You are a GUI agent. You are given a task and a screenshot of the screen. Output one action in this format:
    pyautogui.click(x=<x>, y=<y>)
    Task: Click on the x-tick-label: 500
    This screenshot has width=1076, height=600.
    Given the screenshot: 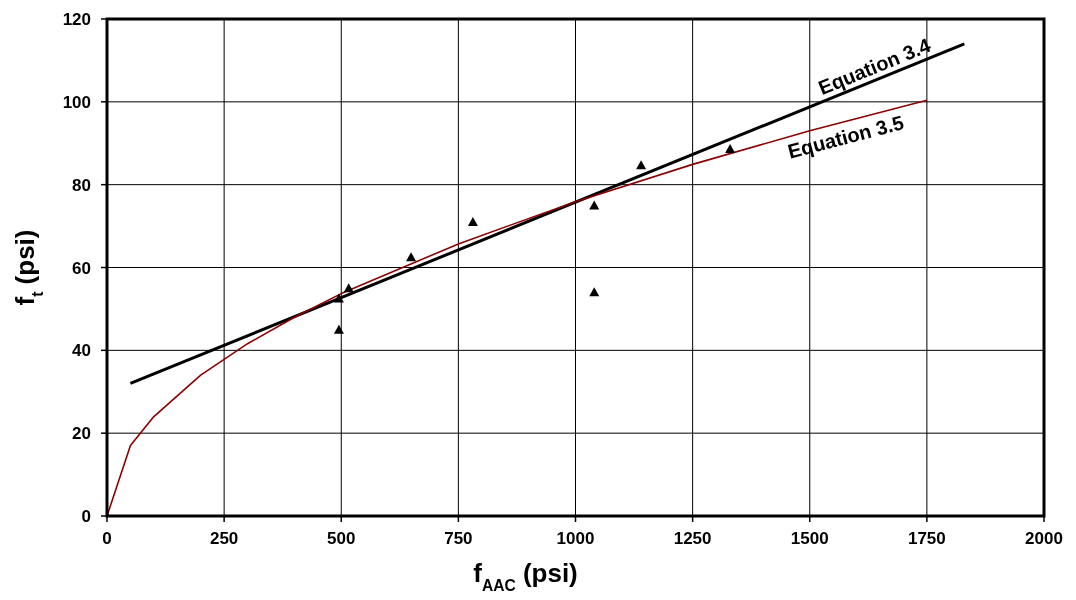 What is the action you would take?
    pyautogui.click(x=341, y=538)
    